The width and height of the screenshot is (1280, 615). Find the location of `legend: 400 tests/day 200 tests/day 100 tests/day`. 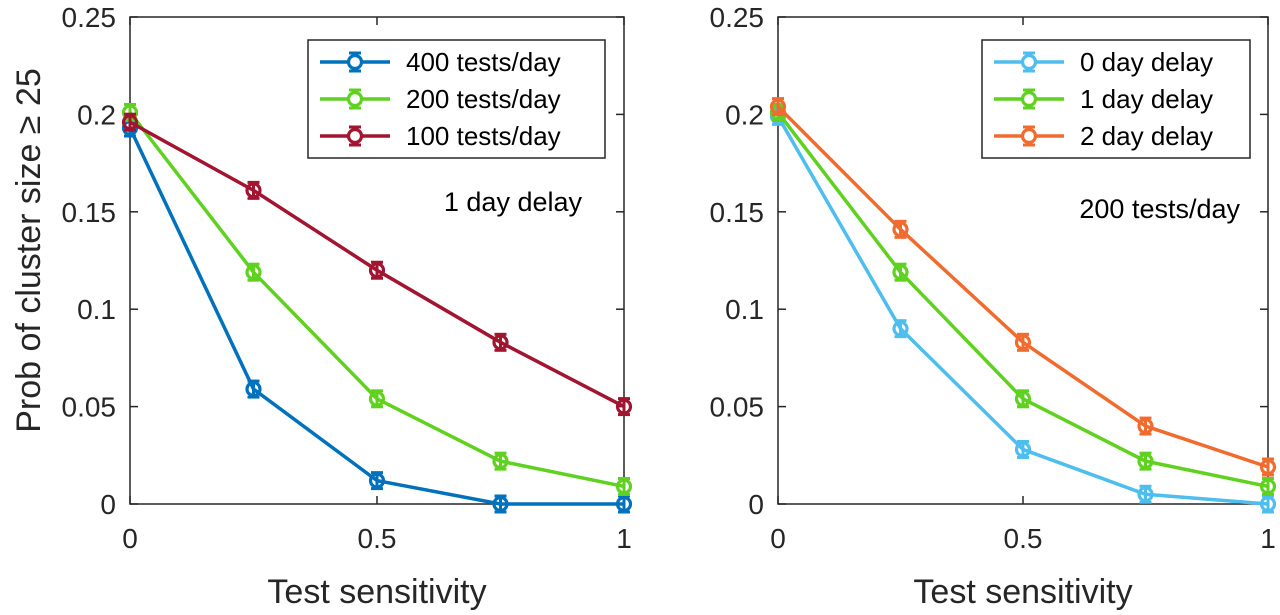

legend: 400 tests/day 200 tests/day 100 tests/day is located at coordinates (456, 99).